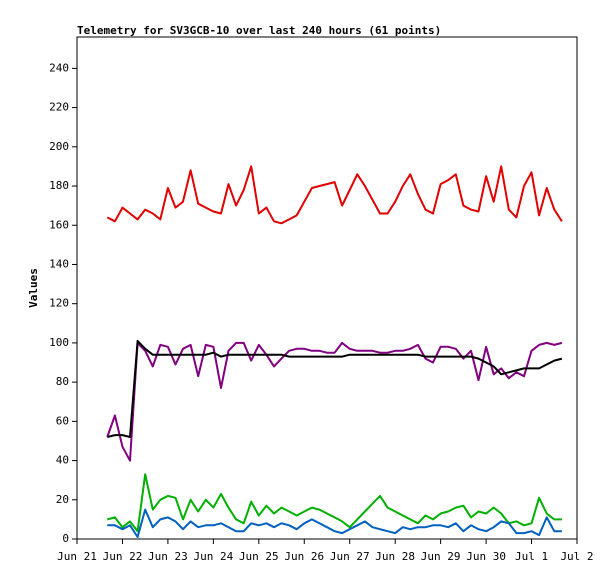  I want to click on x-tick-label: Jun 30, so click(486, 556).